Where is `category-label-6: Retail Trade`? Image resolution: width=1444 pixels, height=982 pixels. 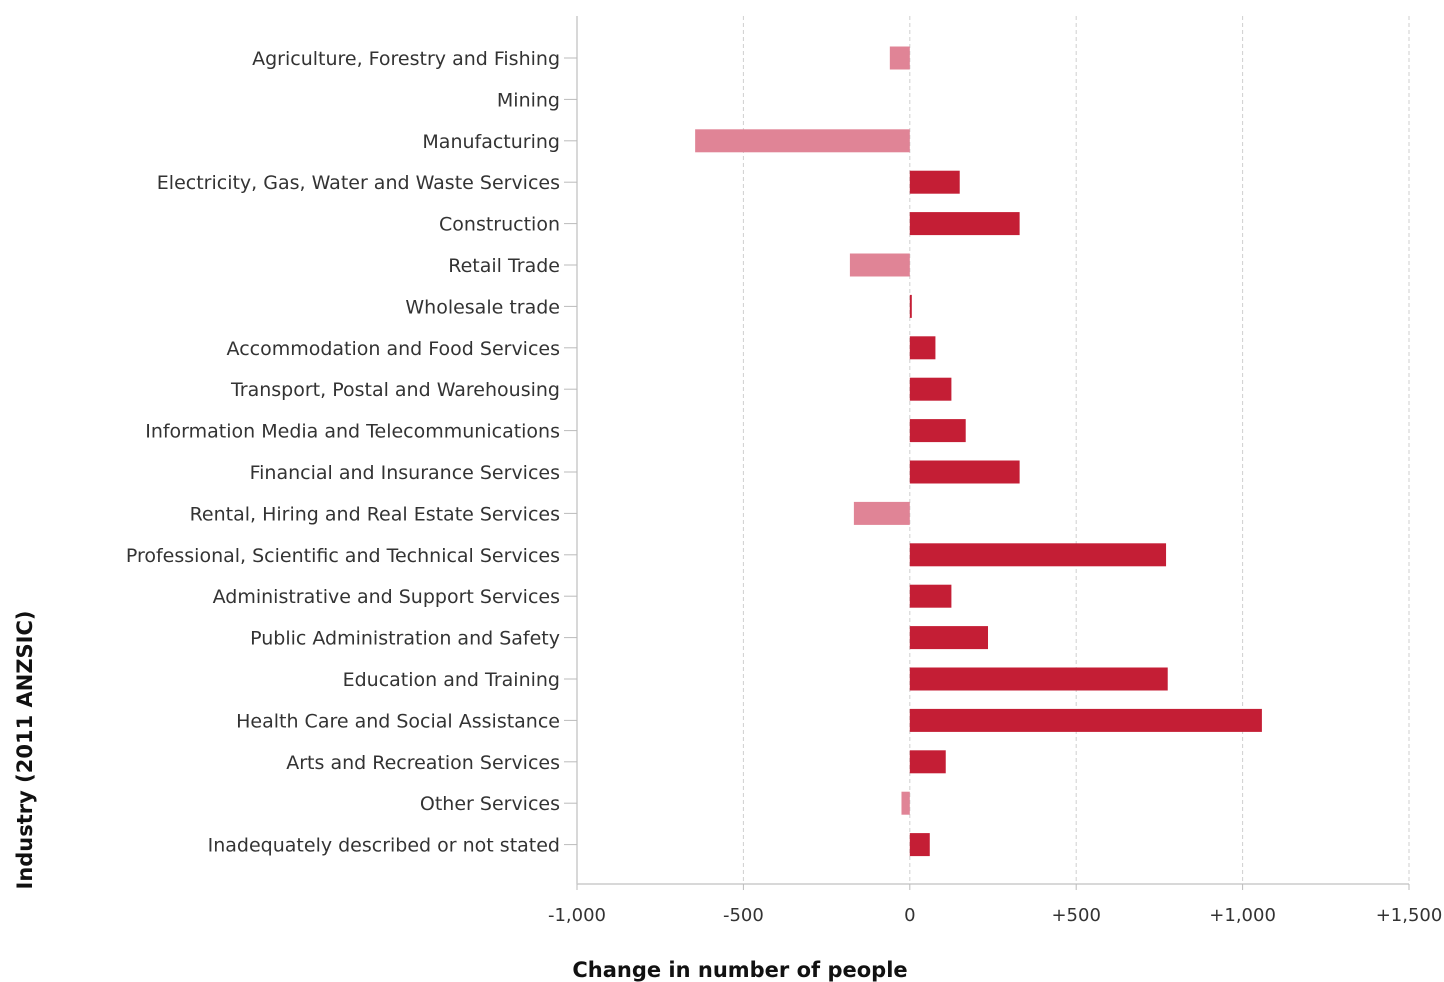
category-label-6: Retail Trade is located at coordinates (504, 266).